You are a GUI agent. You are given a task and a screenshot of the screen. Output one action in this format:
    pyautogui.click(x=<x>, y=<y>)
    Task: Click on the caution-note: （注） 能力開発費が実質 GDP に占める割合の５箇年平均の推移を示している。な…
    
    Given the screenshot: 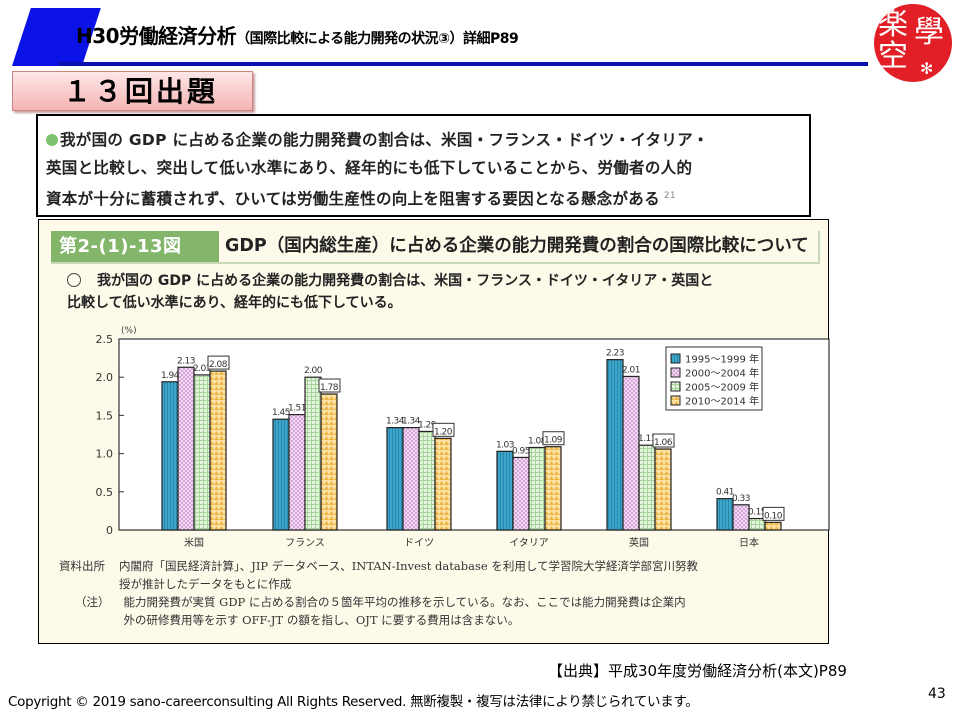 What is the action you would take?
    pyautogui.click(x=439, y=611)
    